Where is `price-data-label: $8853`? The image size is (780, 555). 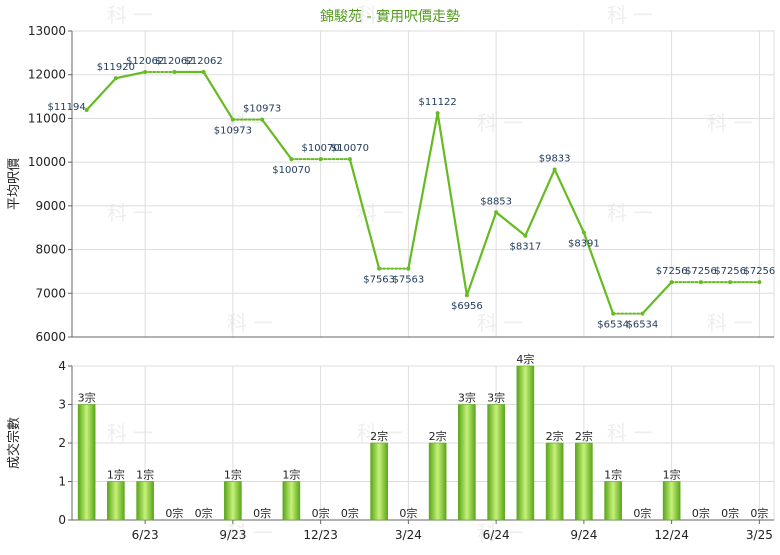
price-data-label: $8853 is located at coordinates (496, 201).